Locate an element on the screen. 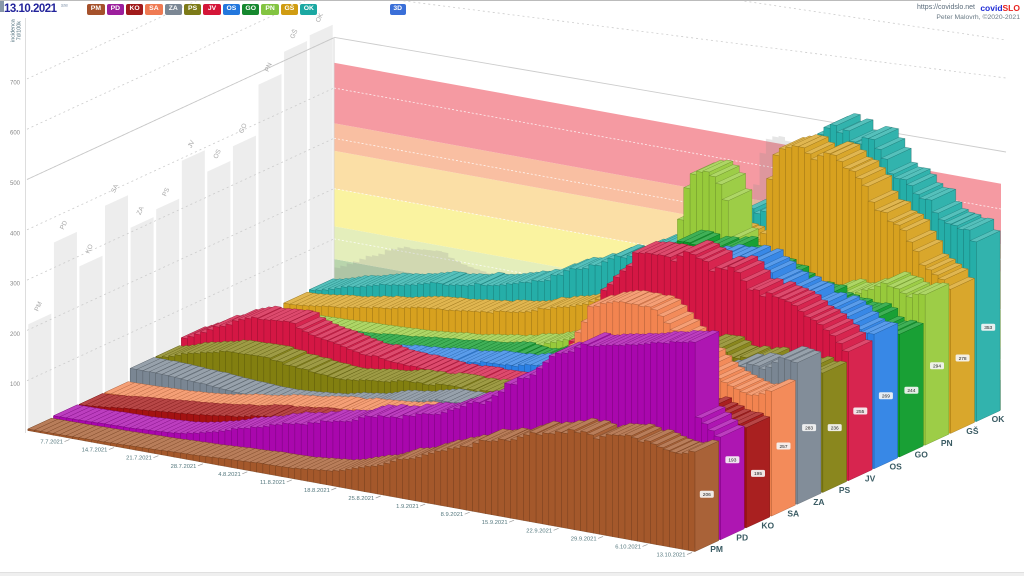 The image size is (1024, 576). svg-text: 22.9.2021 is located at coordinates (539, 531).